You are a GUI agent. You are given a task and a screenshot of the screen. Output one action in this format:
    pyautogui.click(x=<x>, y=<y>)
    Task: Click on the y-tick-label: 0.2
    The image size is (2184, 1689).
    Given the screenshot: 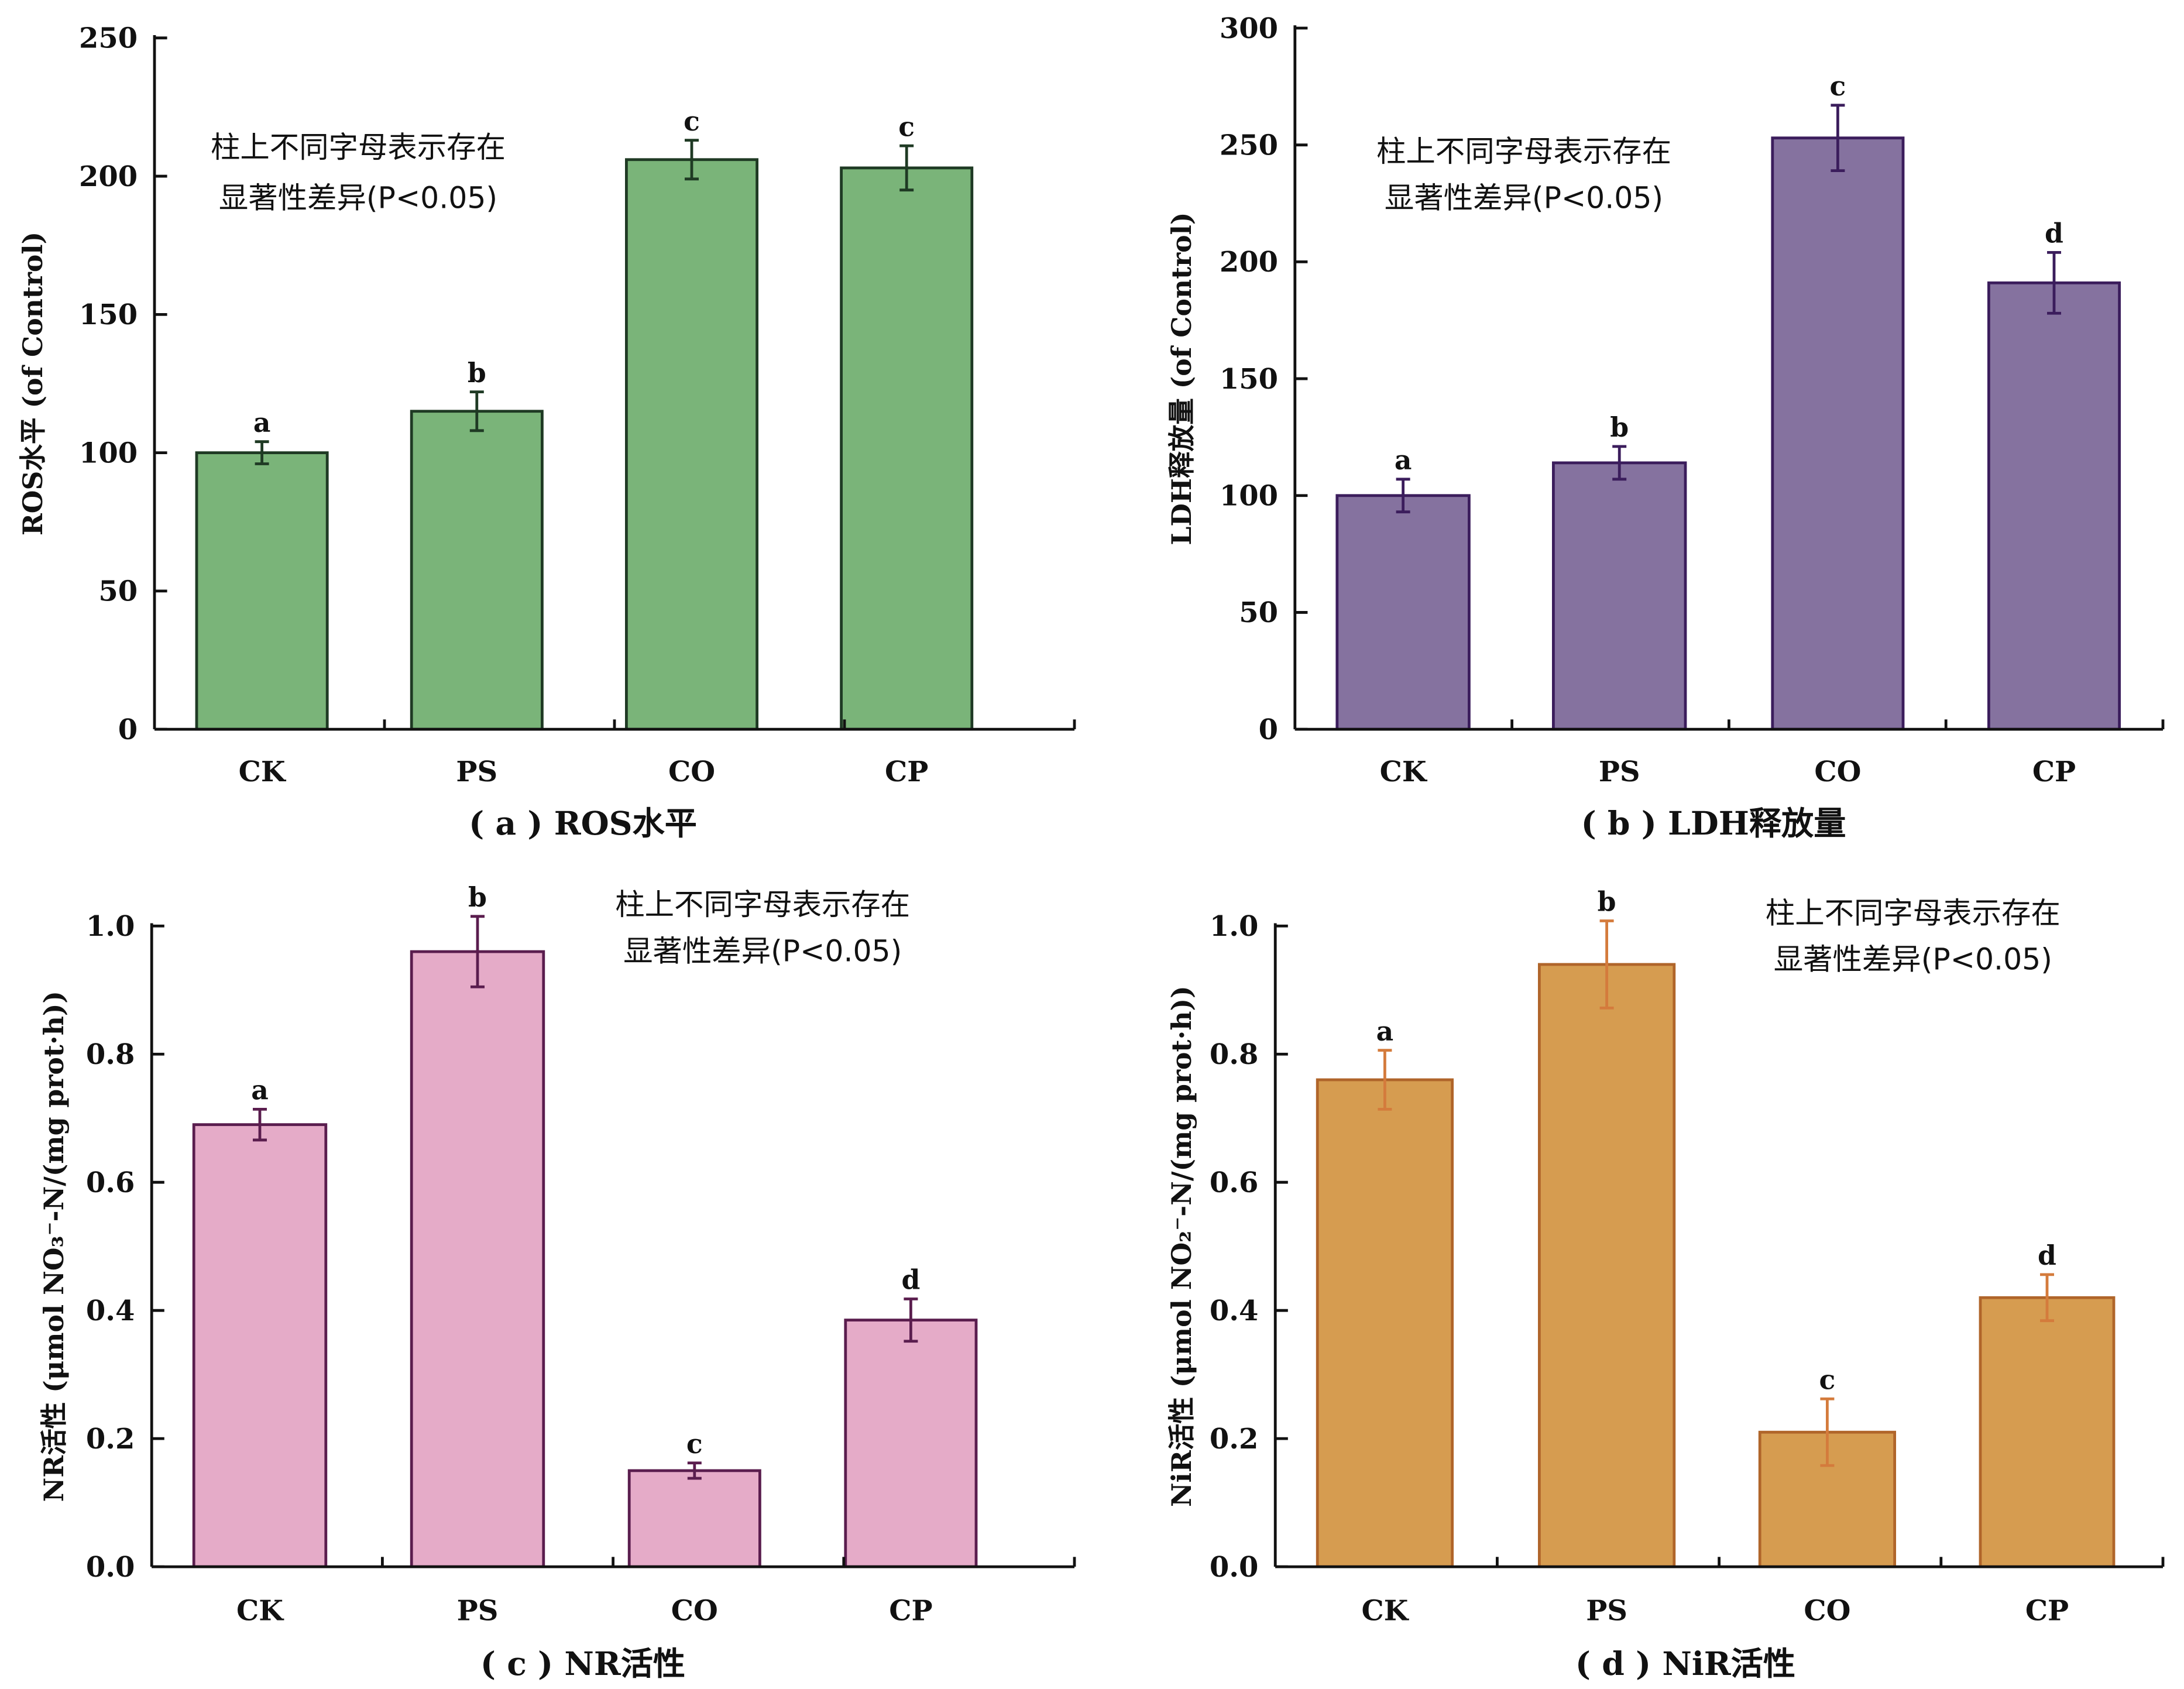 What is the action you would take?
    pyautogui.click(x=110, y=1439)
    